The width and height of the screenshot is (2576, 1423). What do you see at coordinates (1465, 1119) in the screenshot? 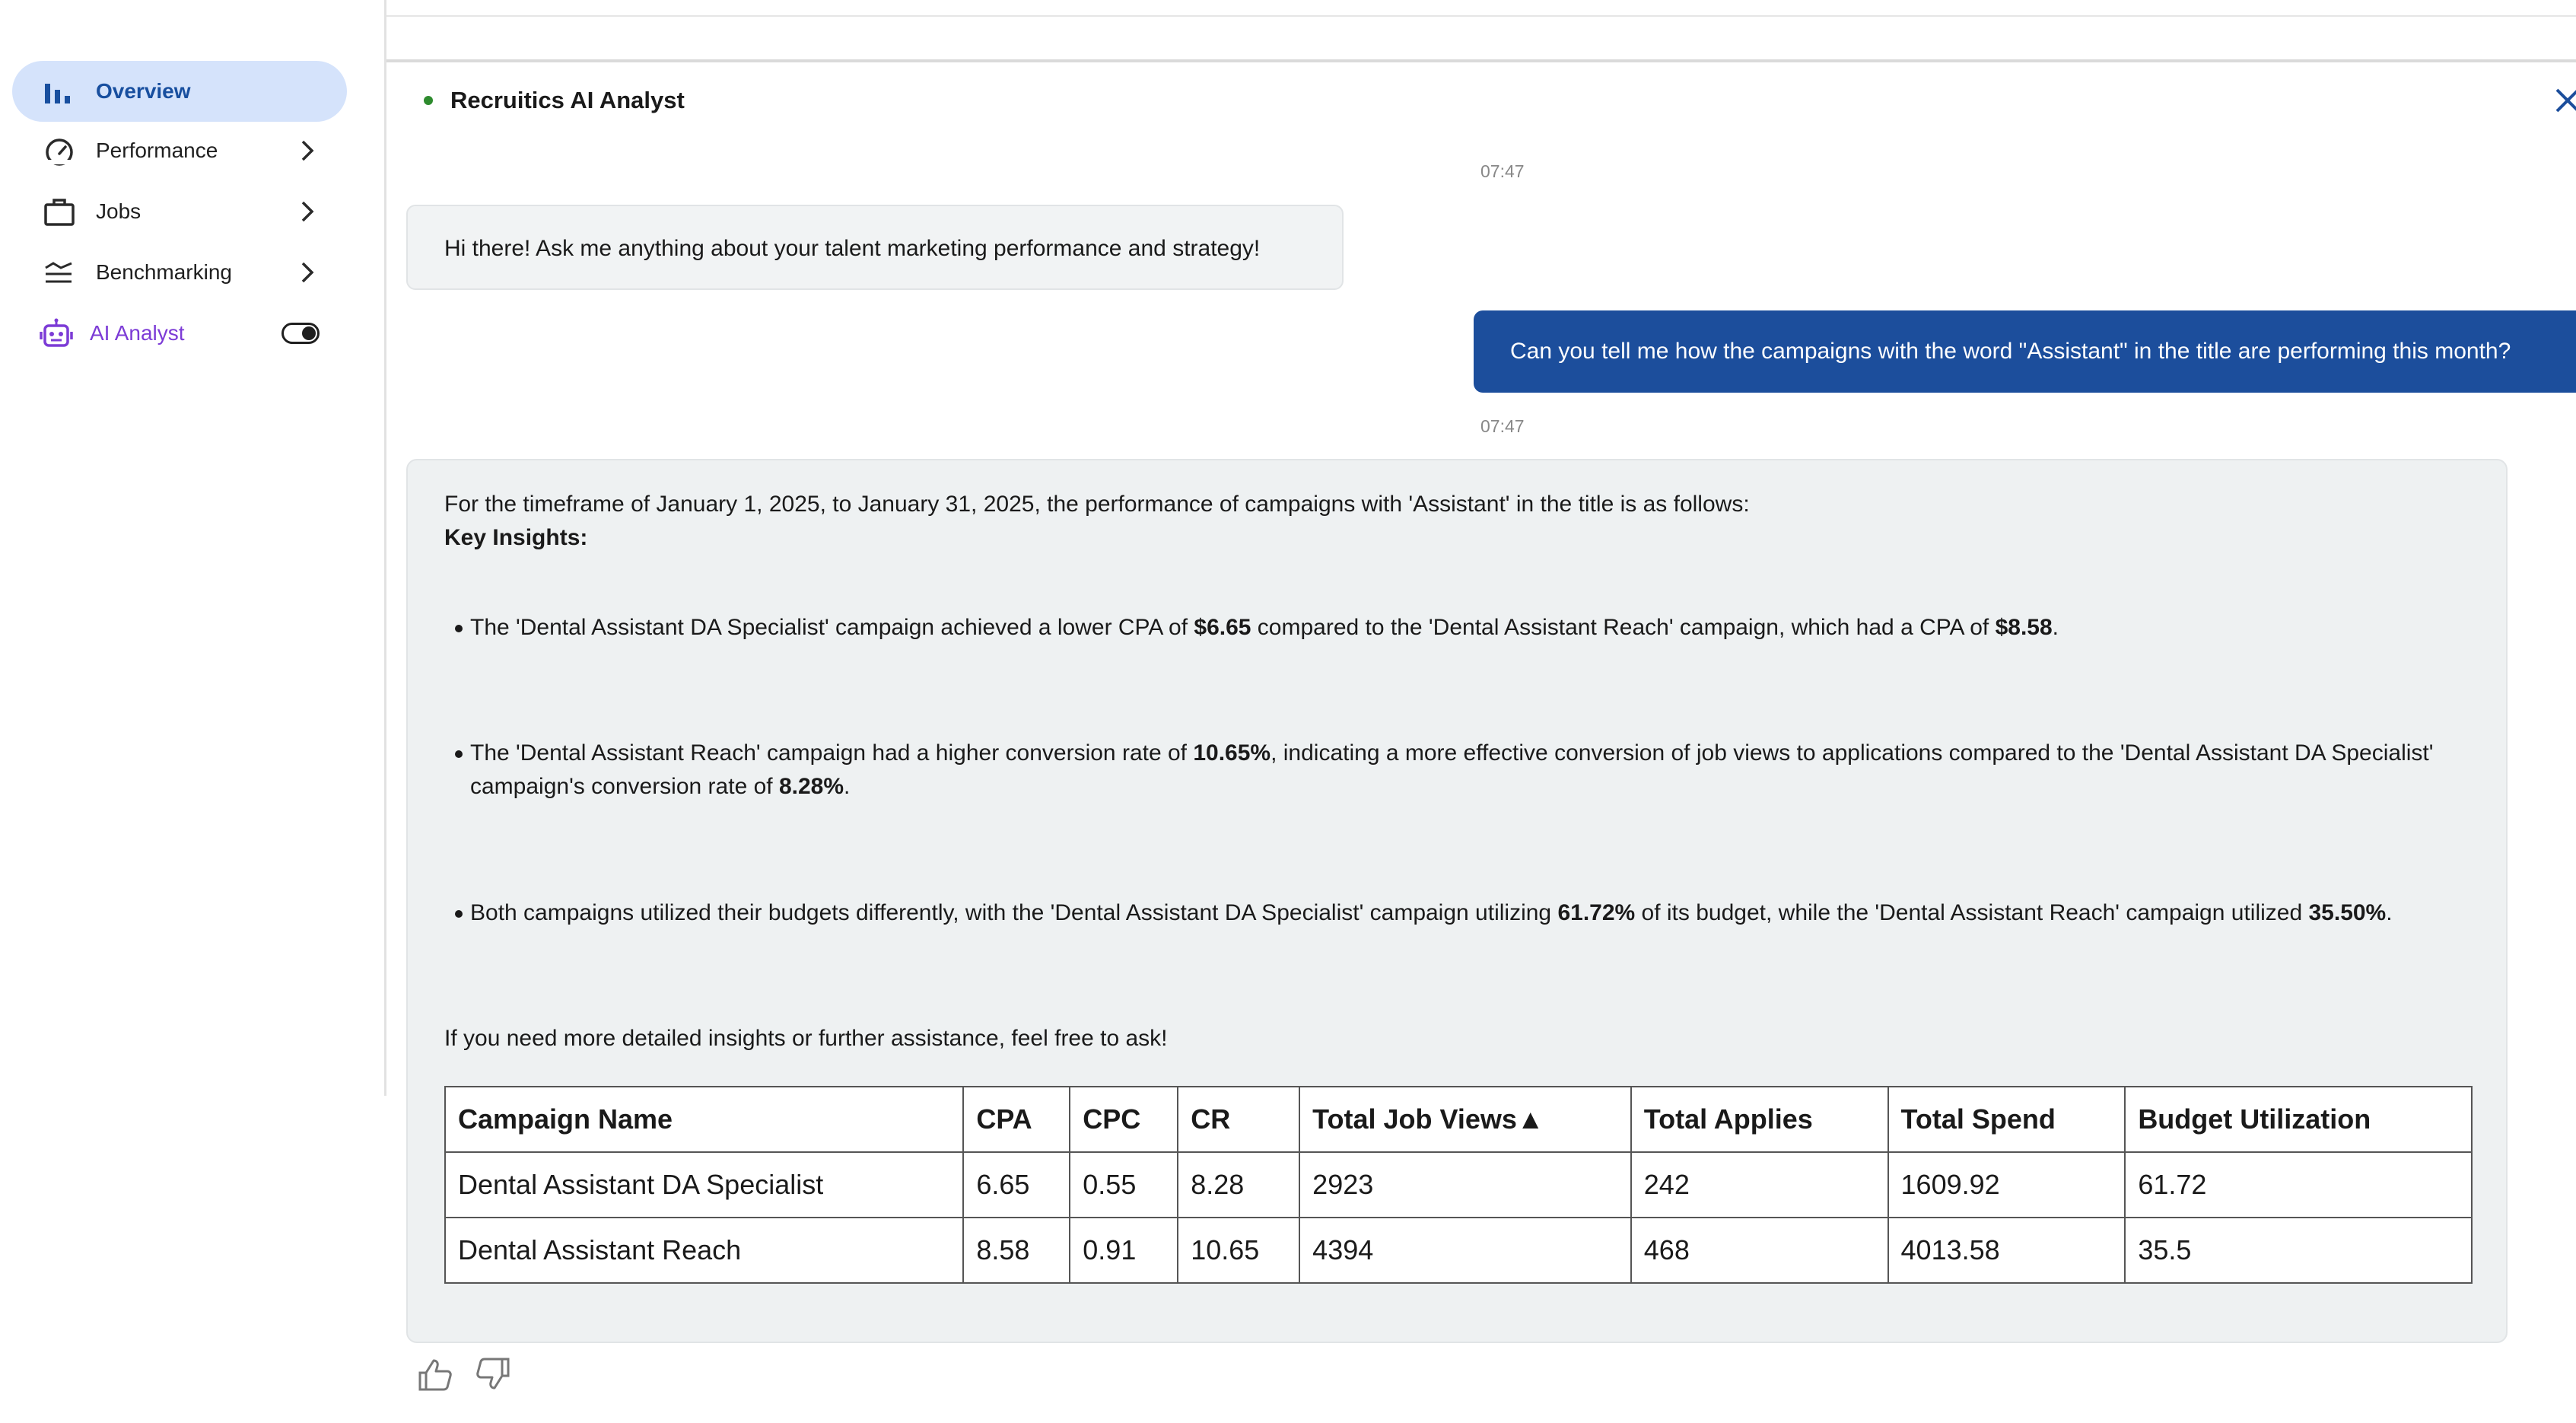
I see `column-header-total-job-views: Total Job Views▲` at bounding box center [1465, 1119].